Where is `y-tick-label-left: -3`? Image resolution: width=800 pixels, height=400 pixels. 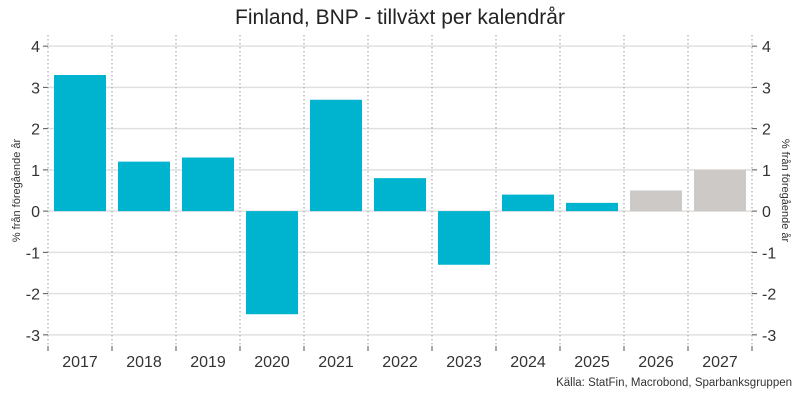
y-tick-label-left: -3 is located at coordinates (33, 336).